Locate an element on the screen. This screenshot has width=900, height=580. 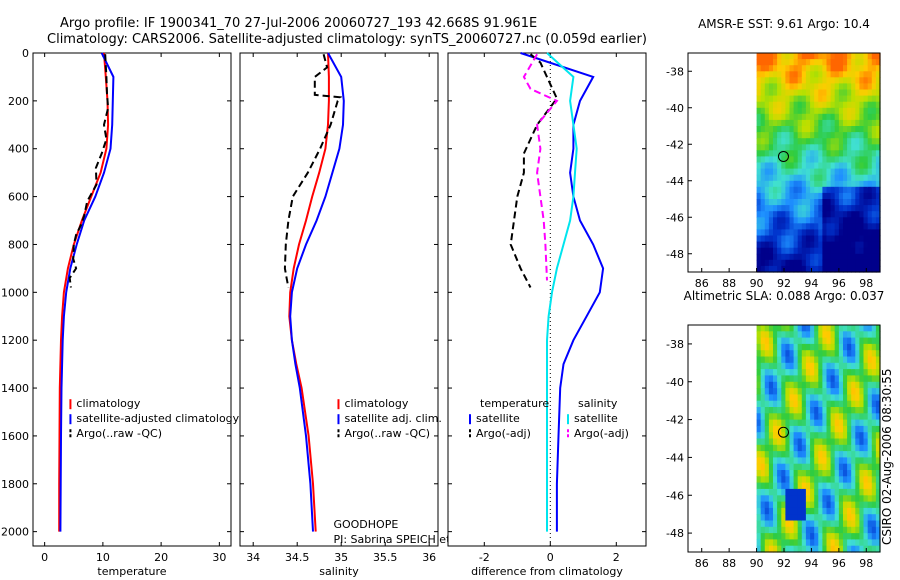
series-line-temperature-argo-adj- is located at coordinates (534, 170).